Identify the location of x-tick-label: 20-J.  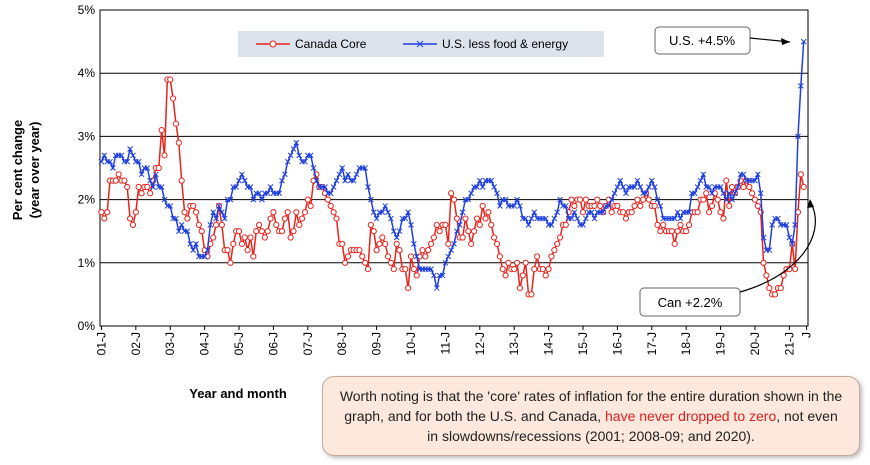
(755, 343).